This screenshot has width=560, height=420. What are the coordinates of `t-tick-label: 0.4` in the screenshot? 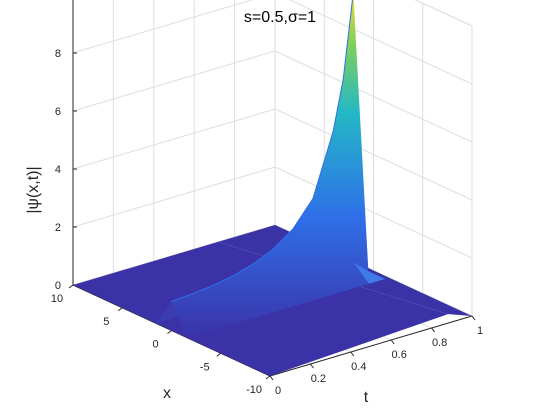 It's located at (358, 367).